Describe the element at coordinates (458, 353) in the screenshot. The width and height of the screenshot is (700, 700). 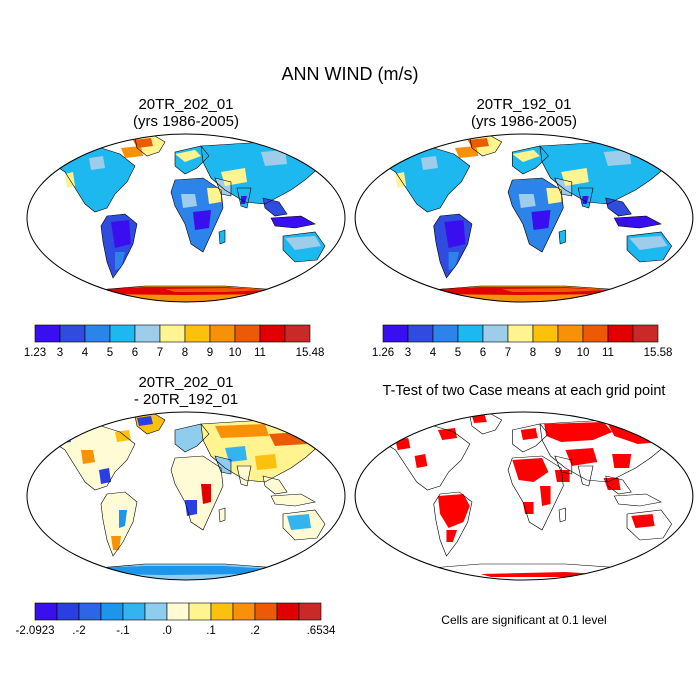
I see `colorbar-label-3: 5` at that location.